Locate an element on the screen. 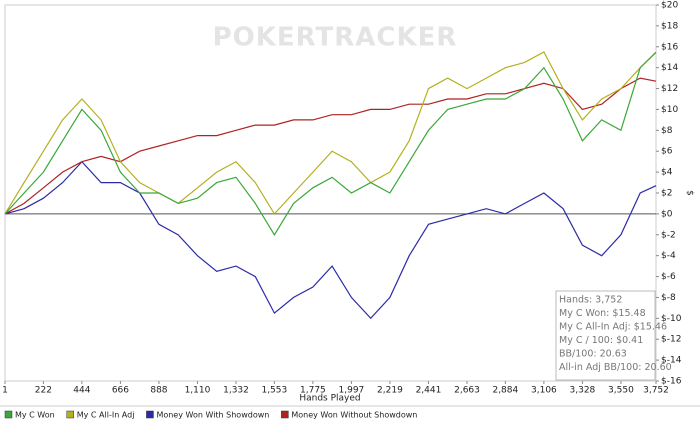 Image resolution: width=700 pixels, height=424 pixels. x-tick-label: 3,550 is located at coordinates (621, 391).